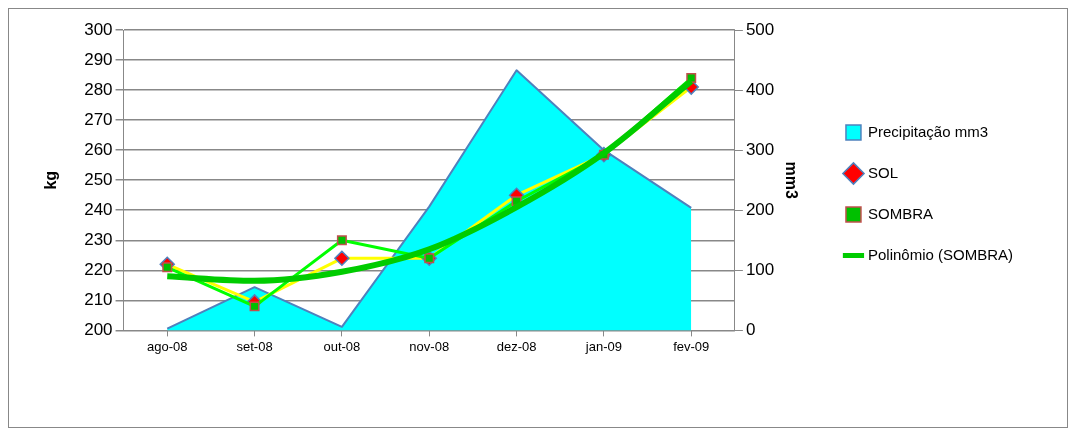 This screenshot has height=441, width=1083. What do you see at coordinates (792, 180) in the screenshot?
I see `y2-axis-title: mm3` at bounding box center [792, 180].